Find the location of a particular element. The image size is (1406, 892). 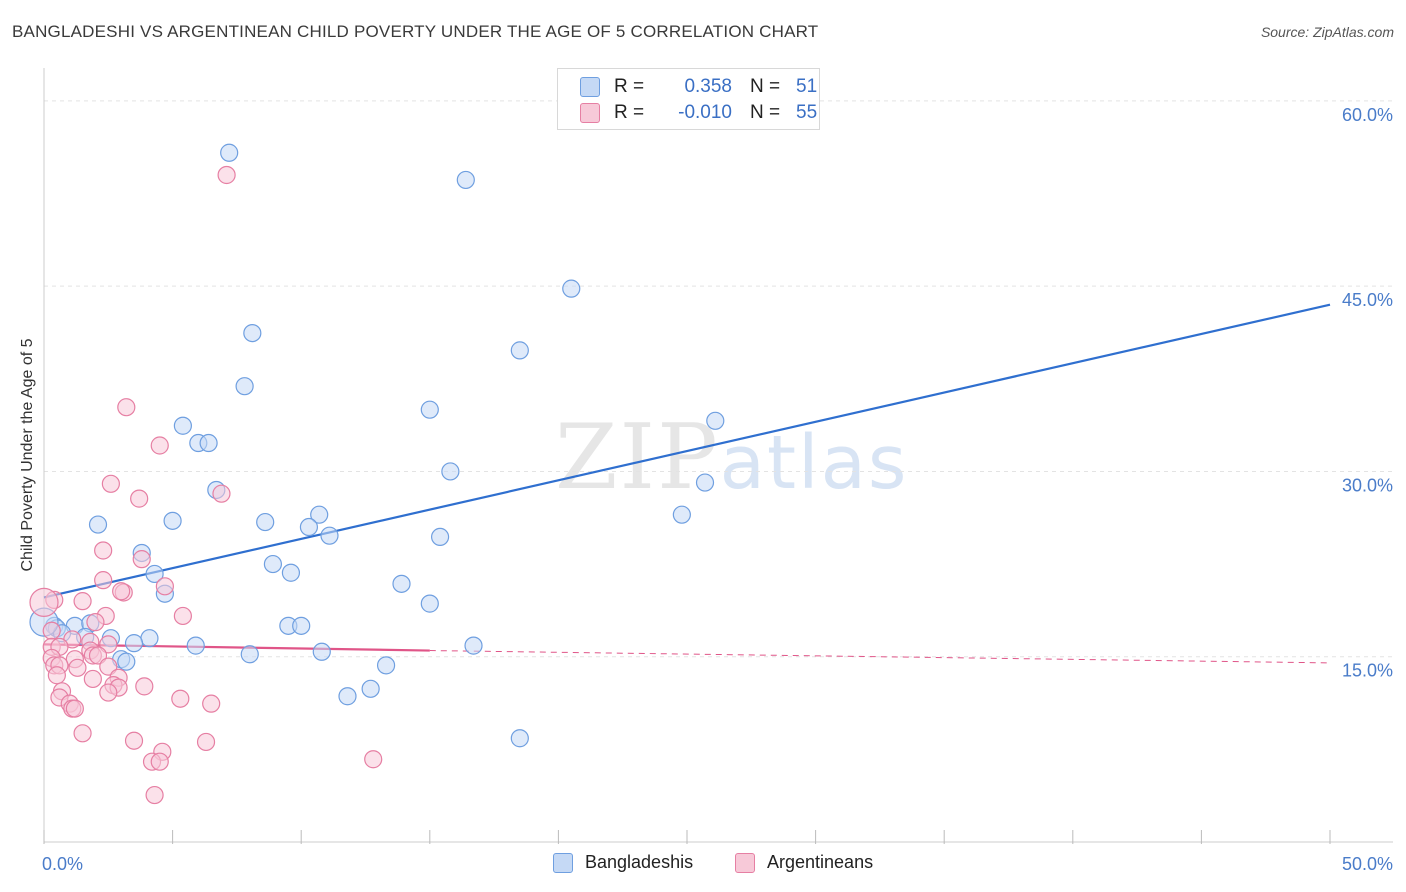

legend-item-bangladeshis: Bangladeshis is located at coordinates (623, 862).